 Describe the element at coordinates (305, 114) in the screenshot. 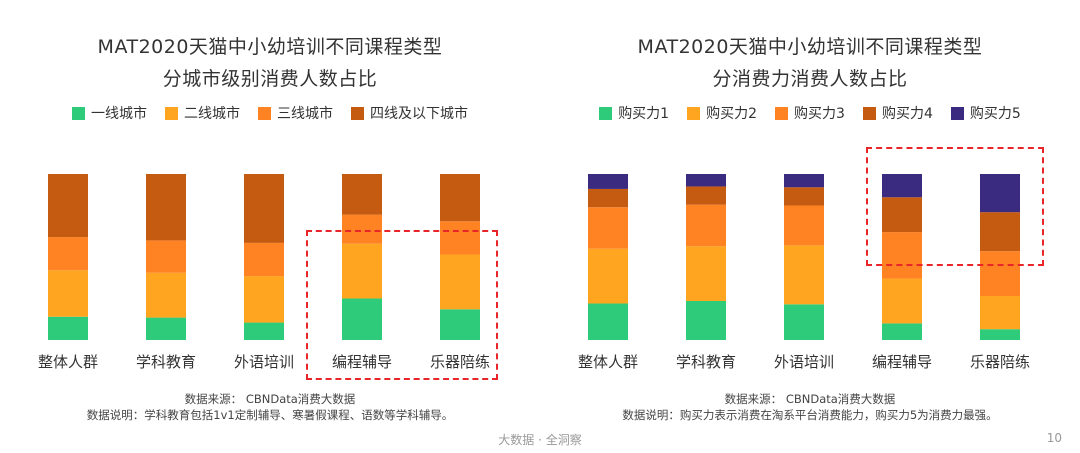

I see `legend-label: 三线城市` at that location.